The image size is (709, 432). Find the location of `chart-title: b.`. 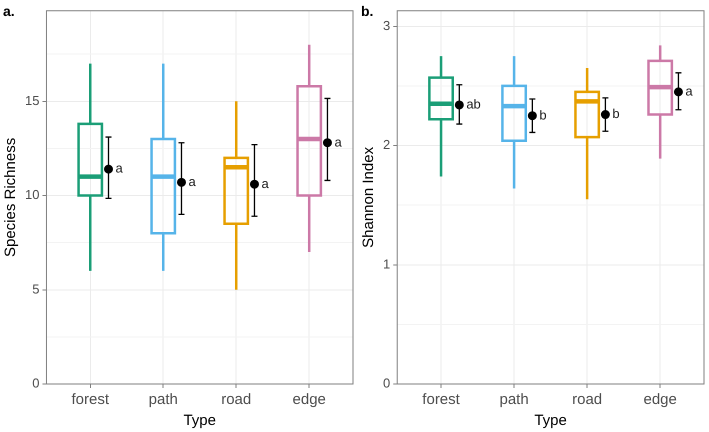

chart-title: b. is located at coordinates (367, 10).